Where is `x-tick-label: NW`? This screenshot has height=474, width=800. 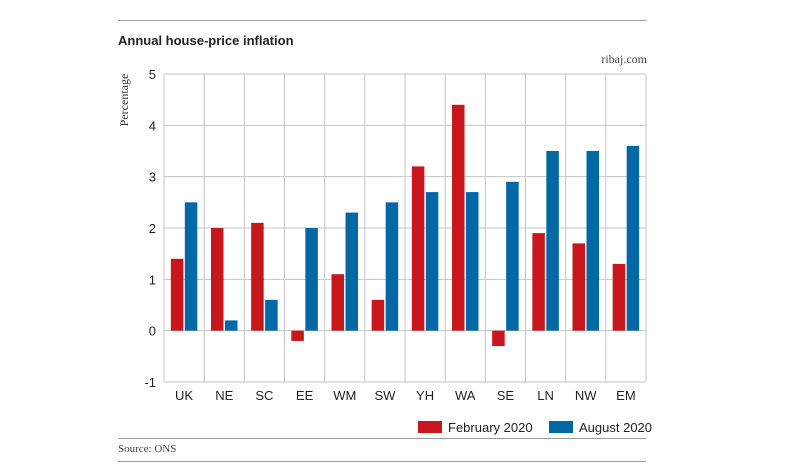 x-tick-label: NW is located at coordinates (586, 395).